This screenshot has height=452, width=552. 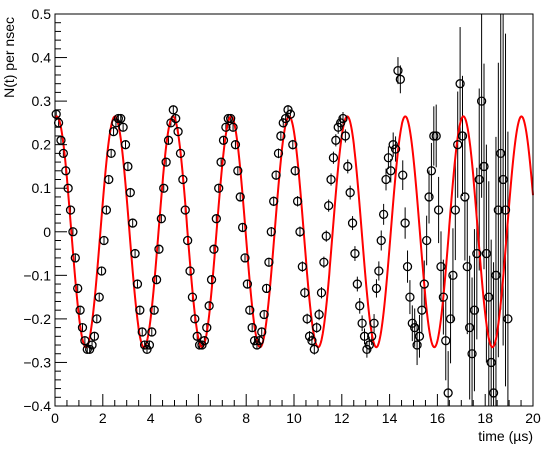 What do you see at coordinates (37, 275) in the screenshot?
I see `y-tick-label: −0.1` at bounding box center [37, 275].